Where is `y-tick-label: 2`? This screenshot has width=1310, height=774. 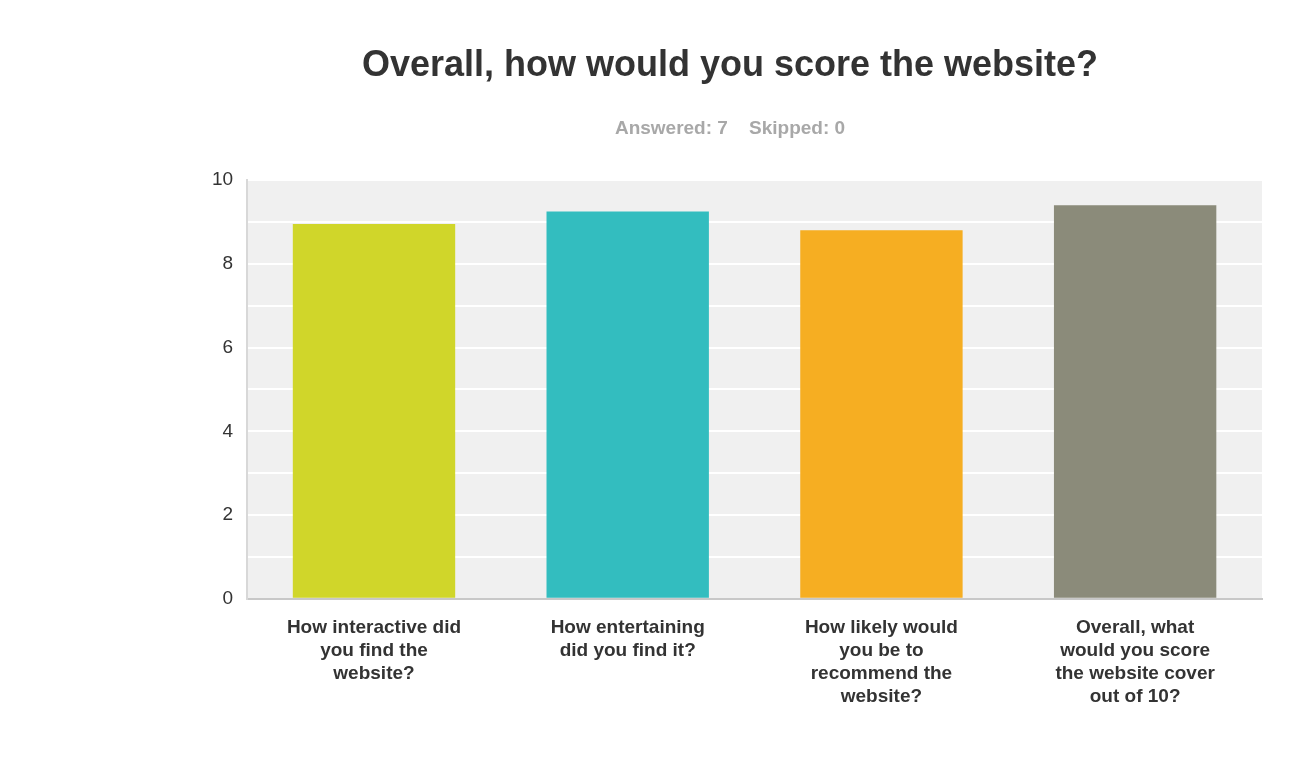 y-tick-label: 2 is located at coordinates (228, 514).